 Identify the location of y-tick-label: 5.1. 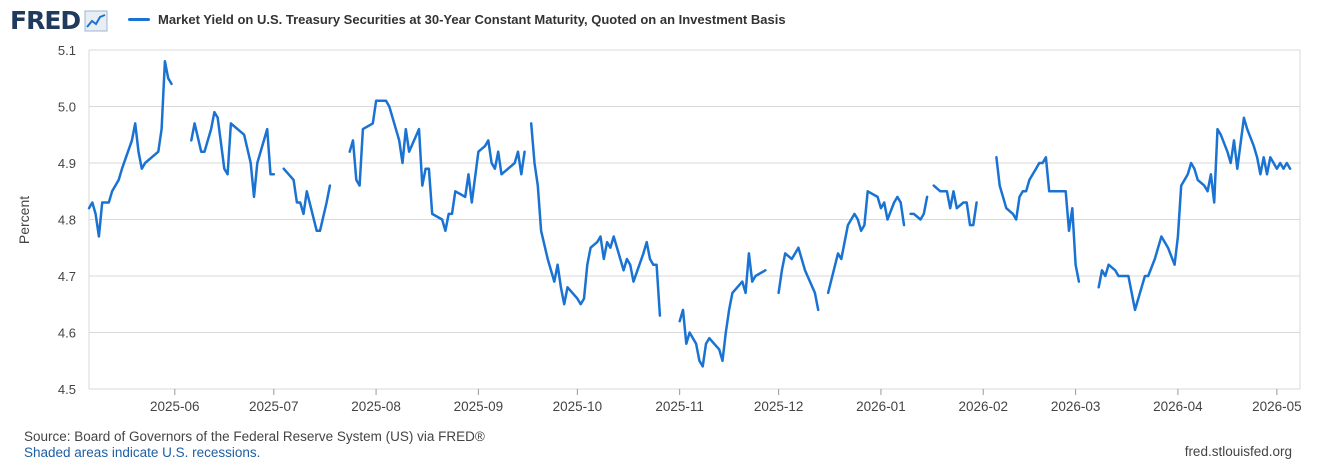
(67, 50).